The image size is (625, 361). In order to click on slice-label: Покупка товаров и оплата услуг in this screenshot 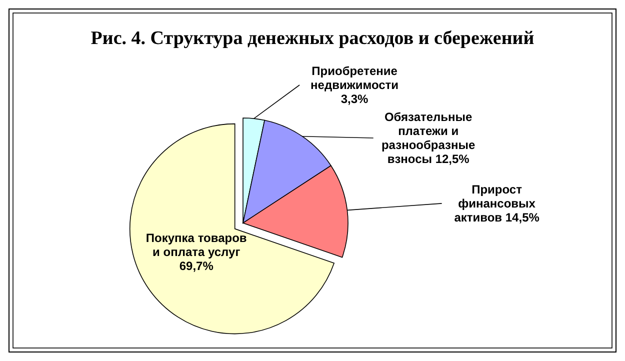, I will do `click(196, 245)`.